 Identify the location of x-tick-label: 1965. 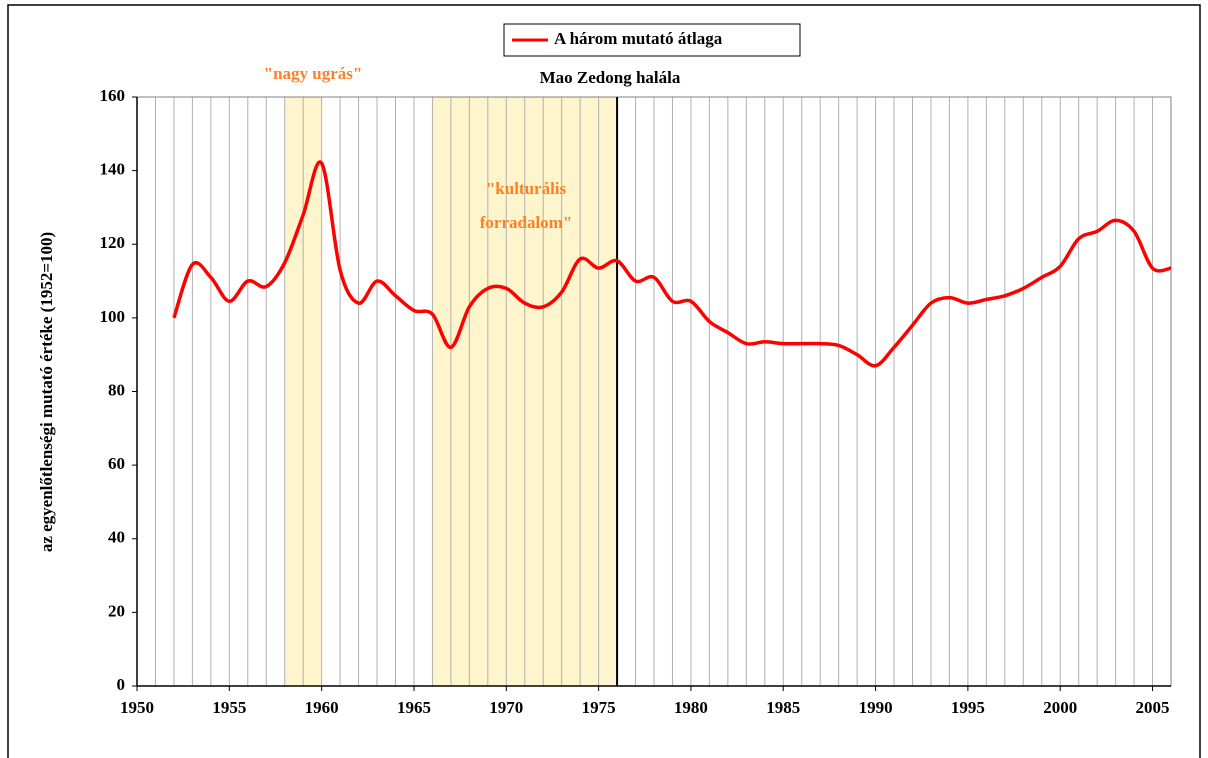
(414, 707).